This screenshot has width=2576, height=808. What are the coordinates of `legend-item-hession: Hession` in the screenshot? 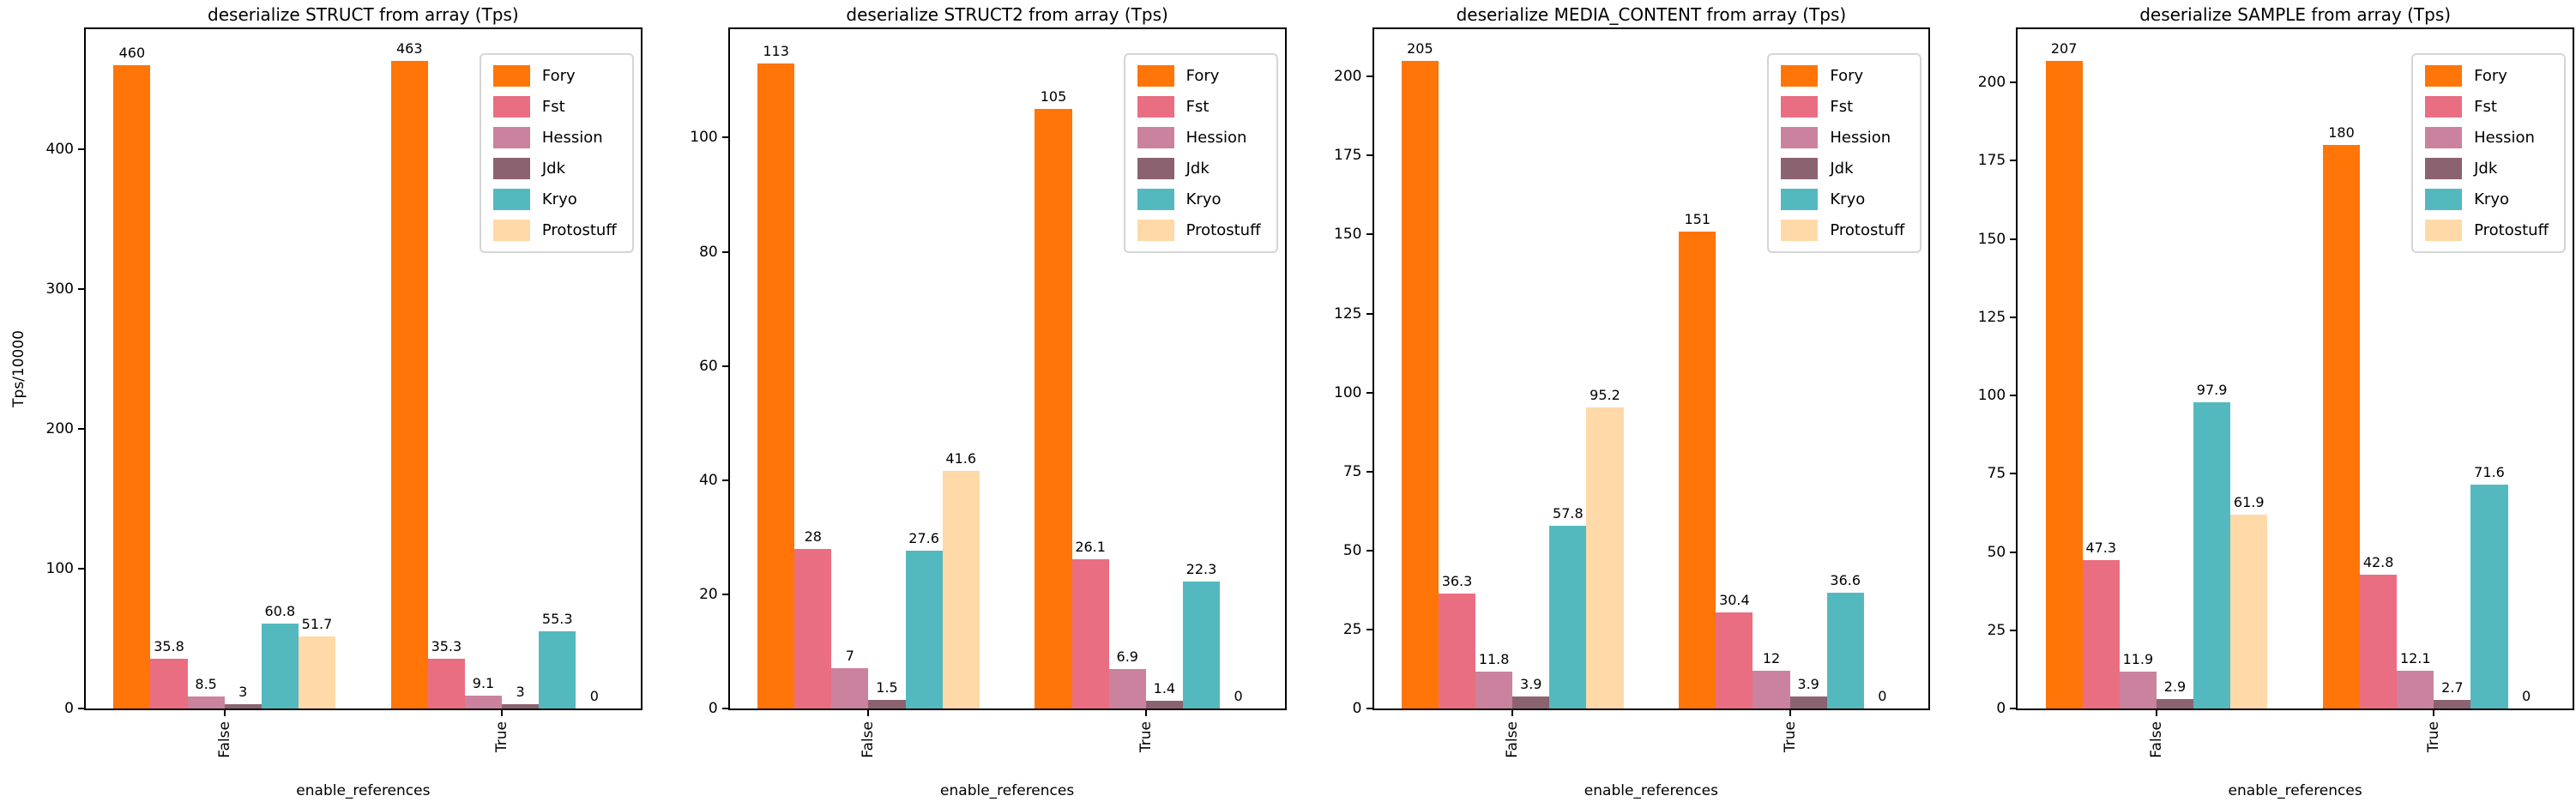 It's located at (2487, 137).